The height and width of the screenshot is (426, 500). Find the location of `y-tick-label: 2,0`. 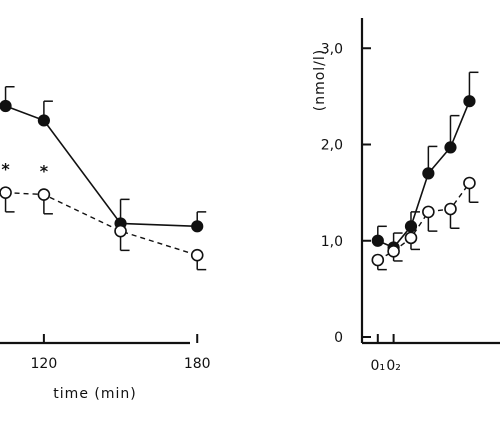

y-tick-label: 2,0 is located at coordinates (332, 146).